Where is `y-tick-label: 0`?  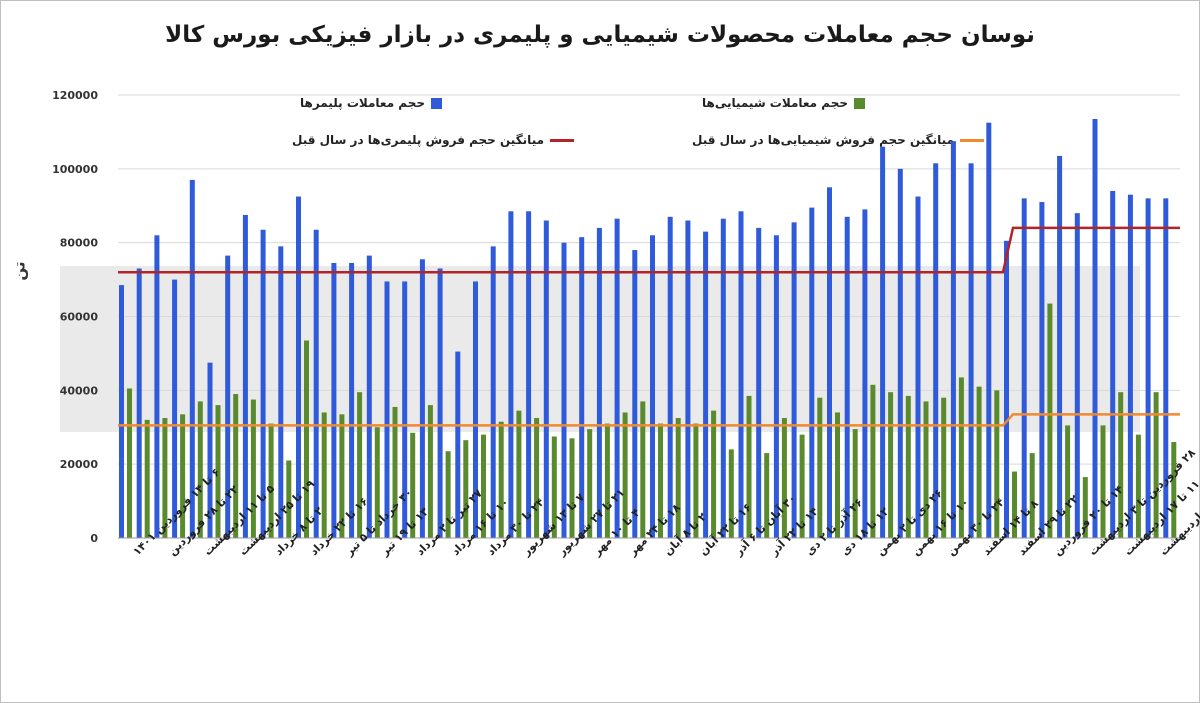 y-tick-label: 0 is located at coordinates (94, 538).